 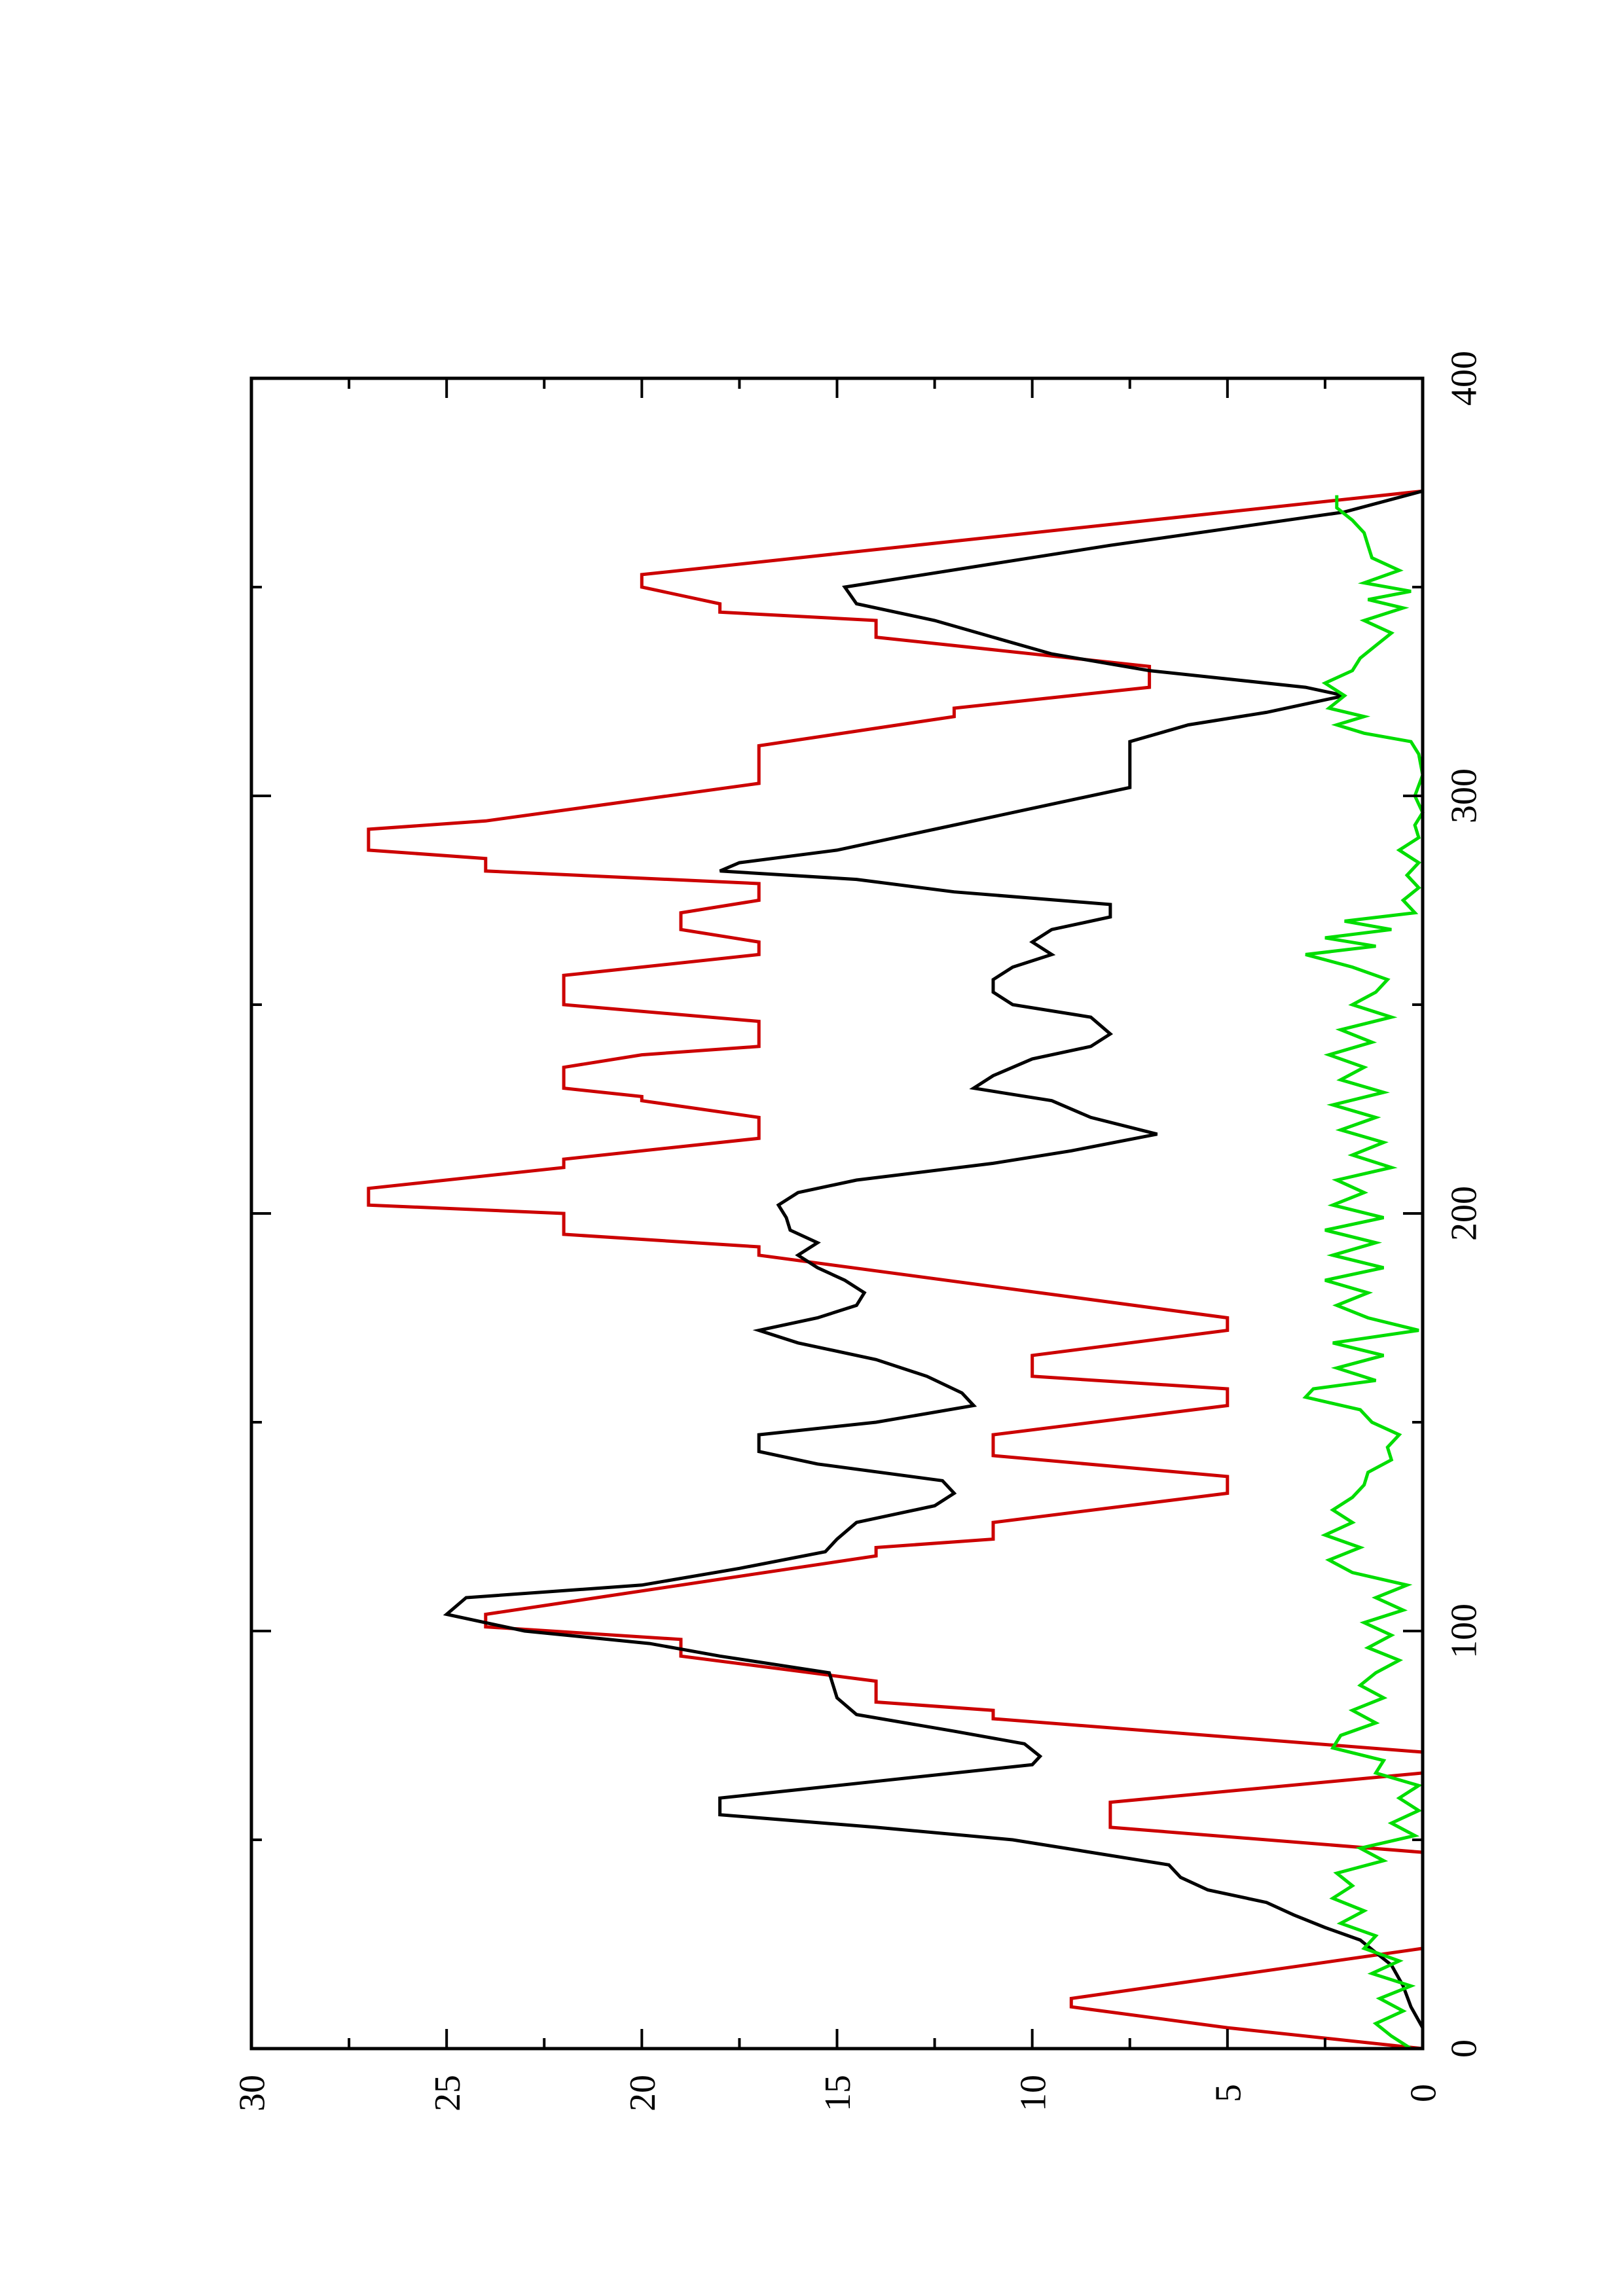 What do you see at coordinates (1464, 795) in the screenshot?
I see `x-tick-label: 300` at bounding box center [1464, 795].